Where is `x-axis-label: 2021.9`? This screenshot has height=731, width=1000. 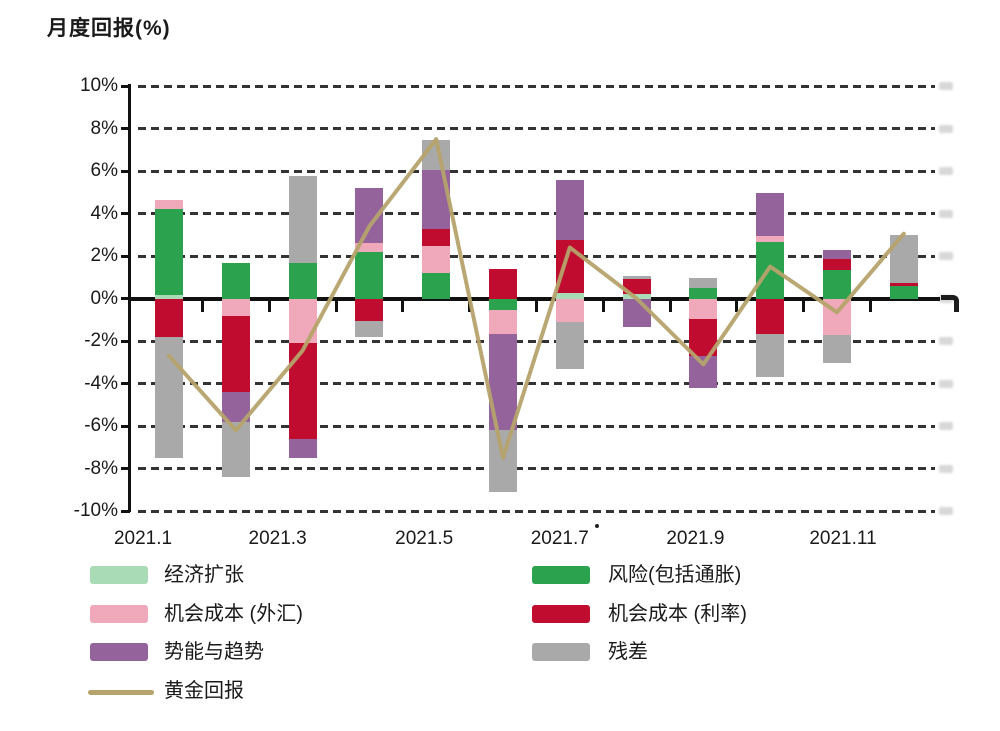
x-axis-label: 2021.9 is located at coordinates (695, 538).